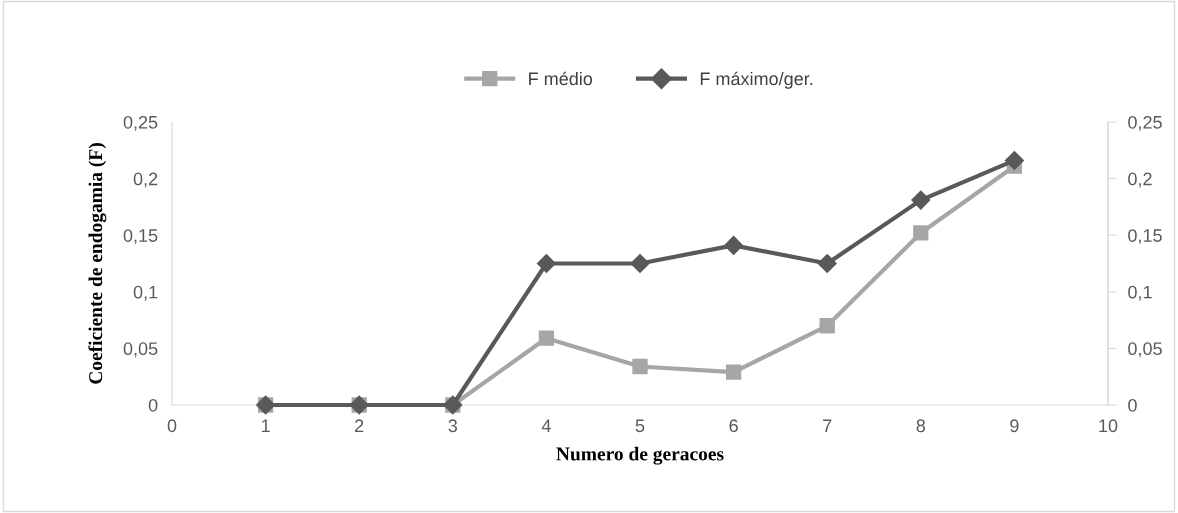  I want to click on y-tick-label: 0,1, so click(145, 293).